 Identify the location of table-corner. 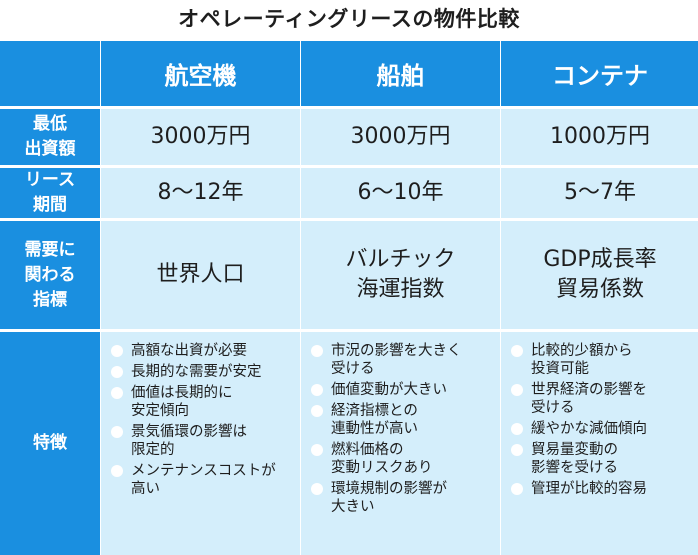
(50, 73).